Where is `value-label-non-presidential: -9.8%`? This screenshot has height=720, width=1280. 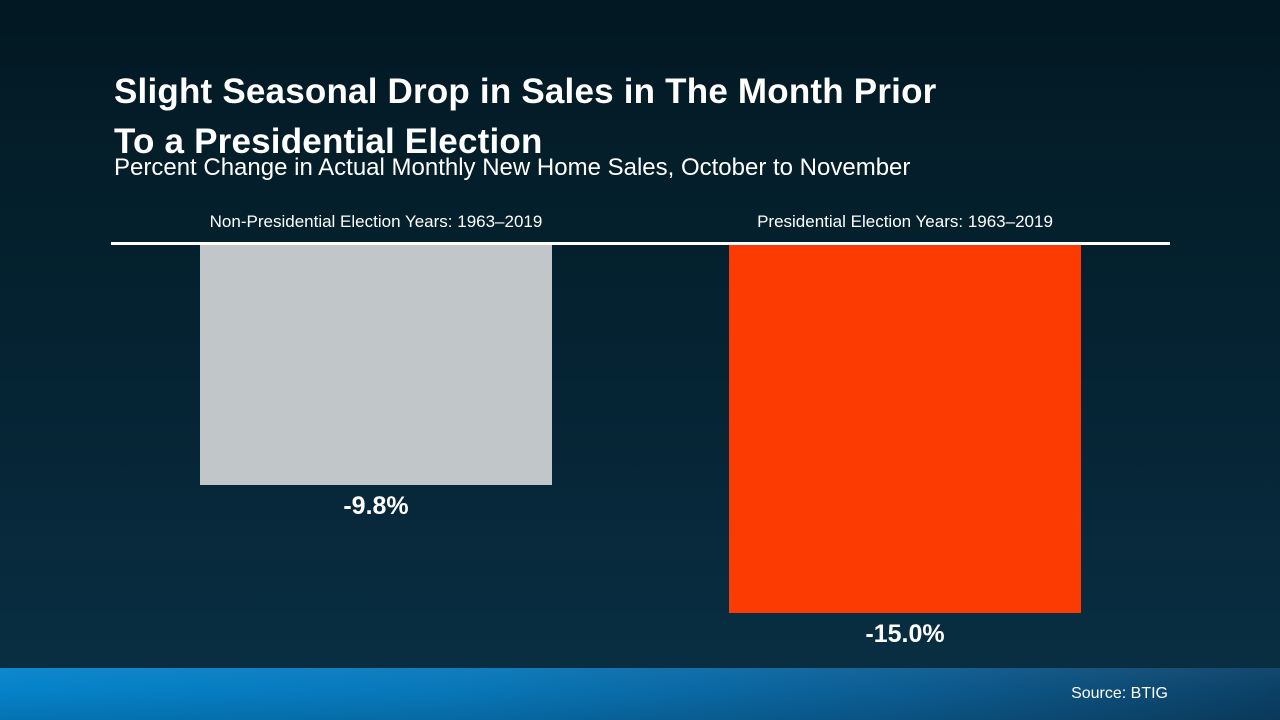 value-label-non-presidential: -9.8% is located at coordinates (376, 506).